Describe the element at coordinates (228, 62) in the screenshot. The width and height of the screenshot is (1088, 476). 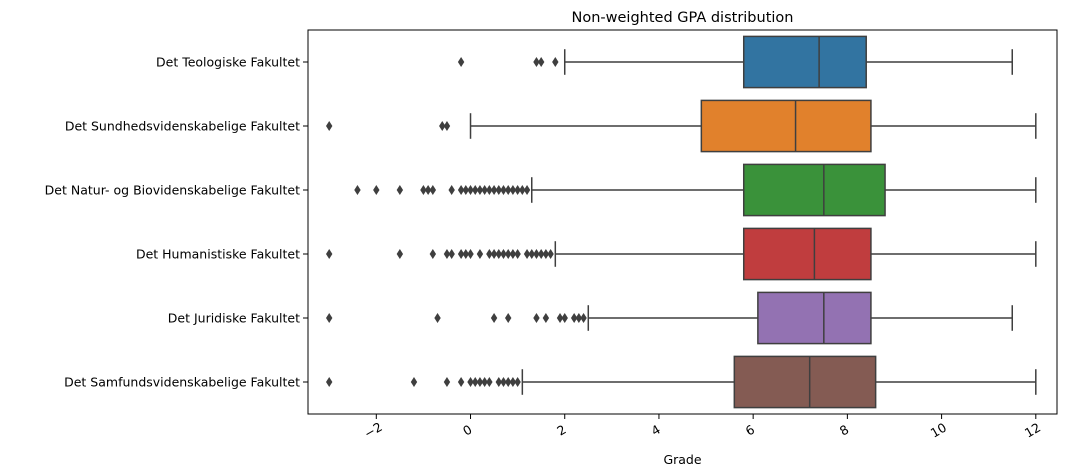
I see `y-tick-label: Det Teologiske Fakultet` at that location.